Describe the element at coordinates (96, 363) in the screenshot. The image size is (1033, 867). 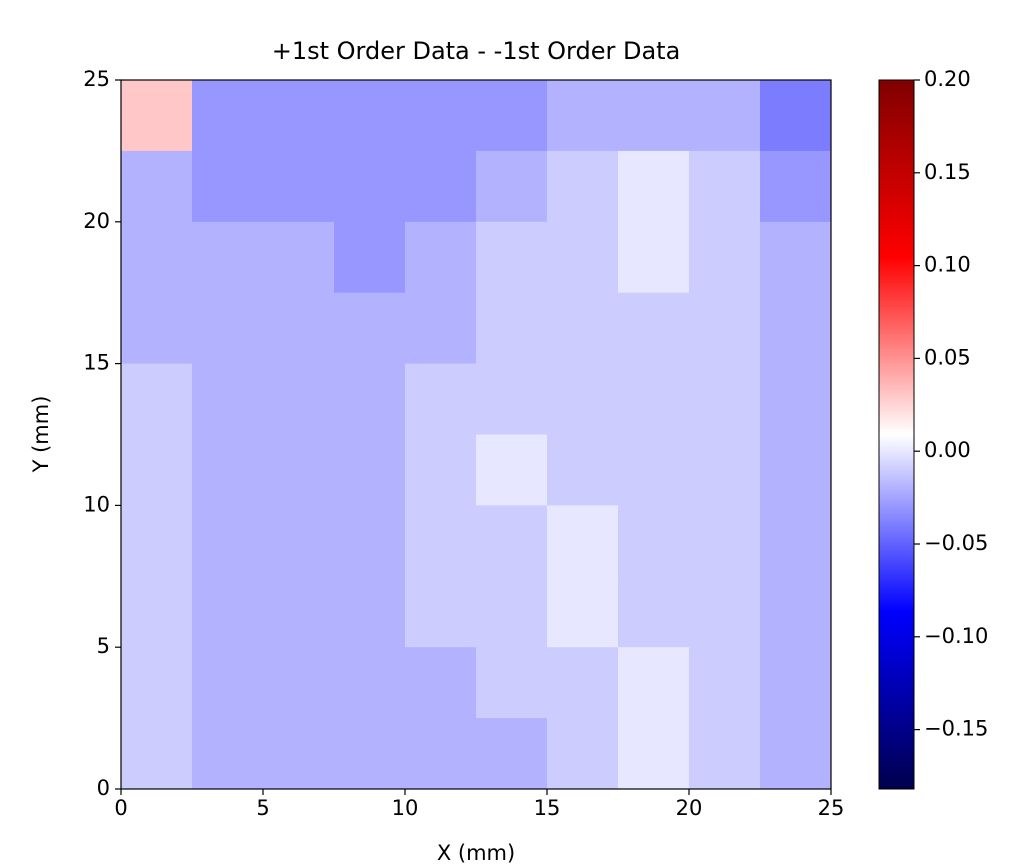
I see `y-tick-label: 15` at that location.